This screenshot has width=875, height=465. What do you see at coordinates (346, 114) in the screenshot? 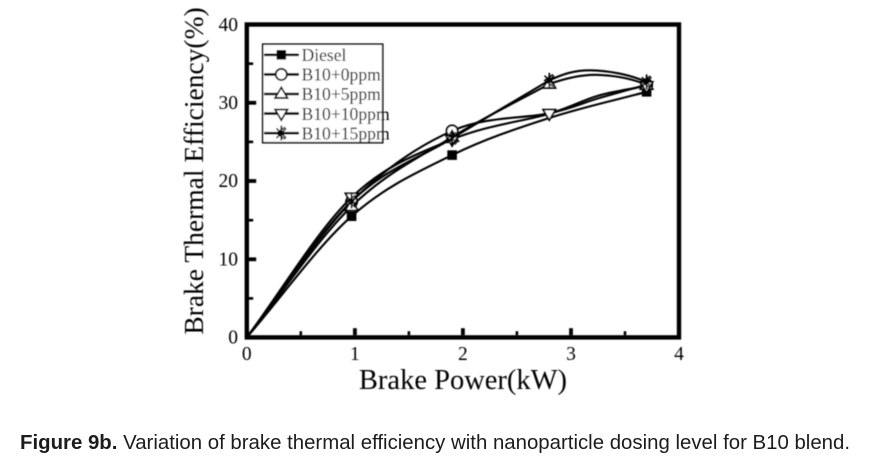
I see `svg-text: B10+10ppm` at bounding box center [346, 114].